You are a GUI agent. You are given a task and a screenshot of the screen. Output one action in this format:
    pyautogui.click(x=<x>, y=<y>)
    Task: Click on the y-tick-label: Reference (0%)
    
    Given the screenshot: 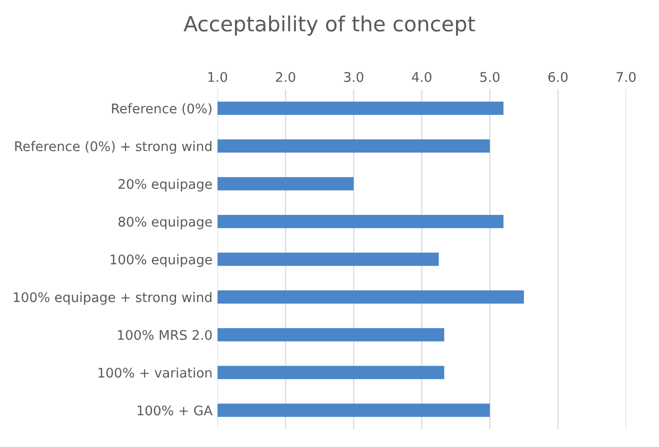 What is the action you would take?
    pyautogui.click(x=162, y=109)
    